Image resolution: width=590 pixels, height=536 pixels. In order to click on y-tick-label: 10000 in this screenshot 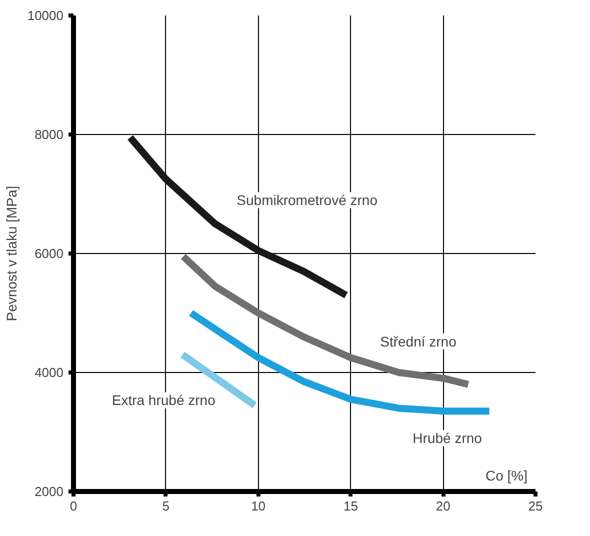, I will do `click(45, 15)`.